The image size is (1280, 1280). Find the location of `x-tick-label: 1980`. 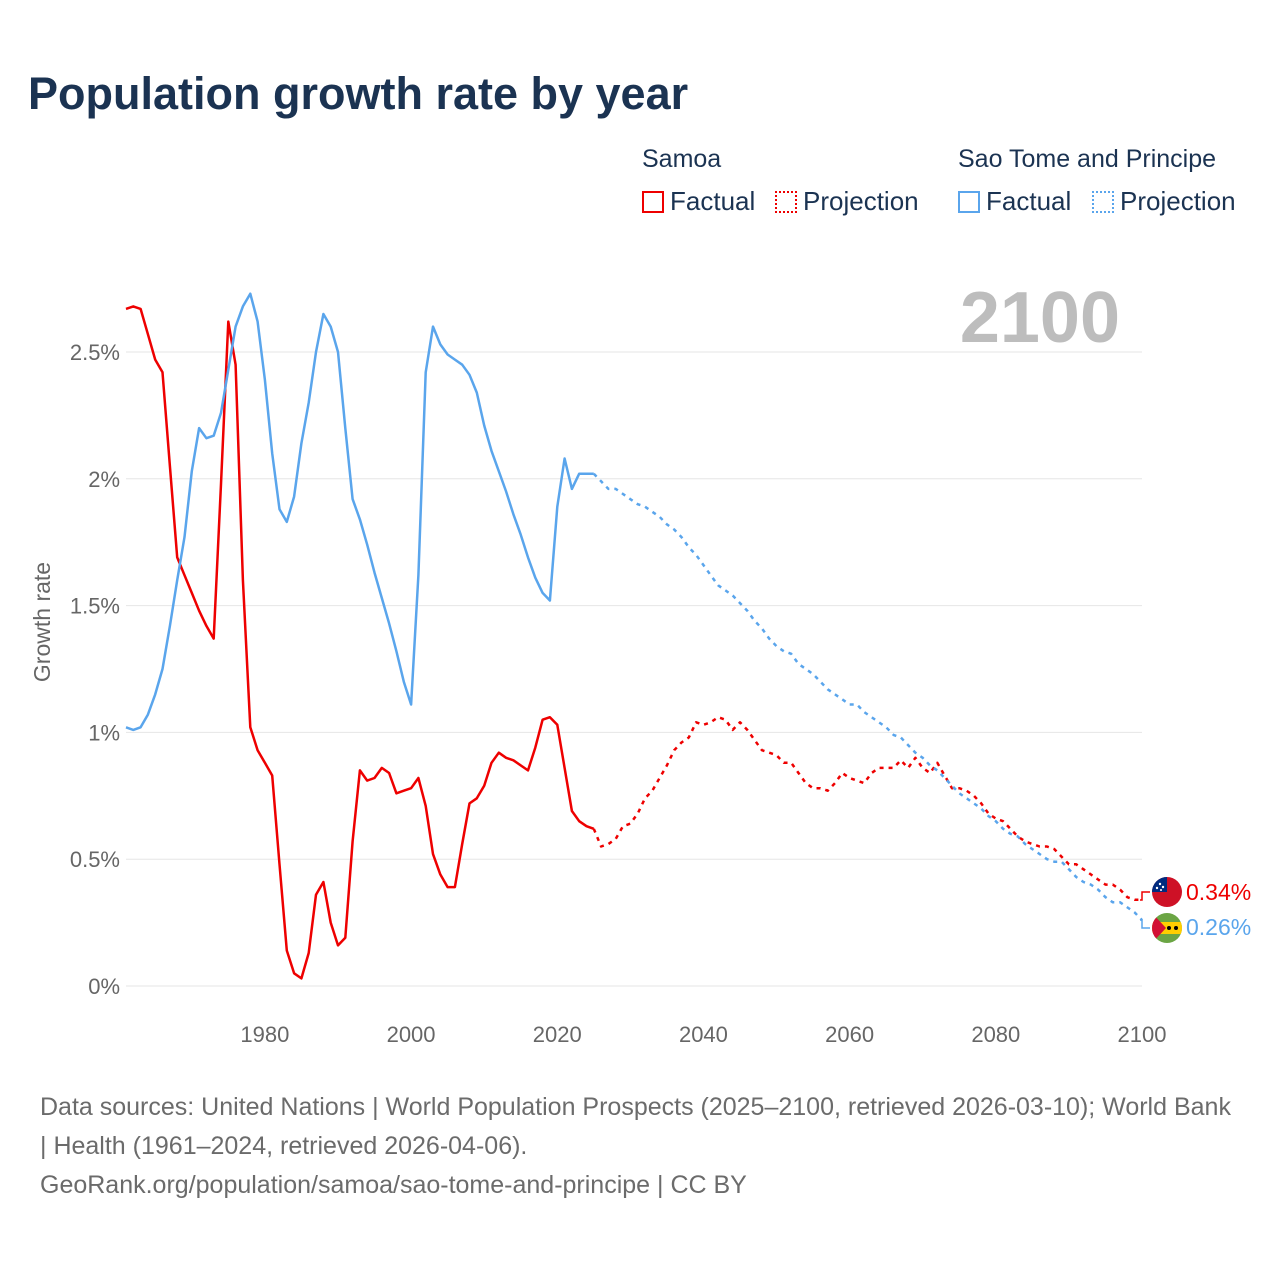

x-tick-label: 1980 is located at coordinates (264, 1034).